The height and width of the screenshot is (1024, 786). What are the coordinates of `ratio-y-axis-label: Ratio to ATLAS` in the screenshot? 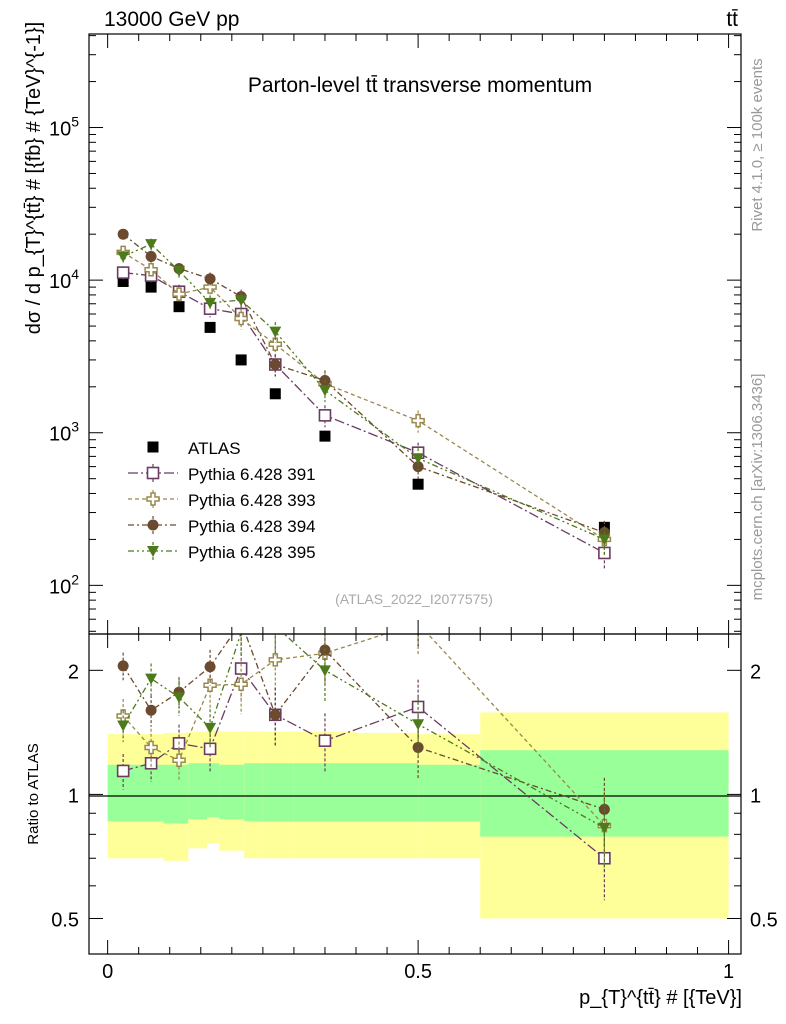 It's located at (33, 793).